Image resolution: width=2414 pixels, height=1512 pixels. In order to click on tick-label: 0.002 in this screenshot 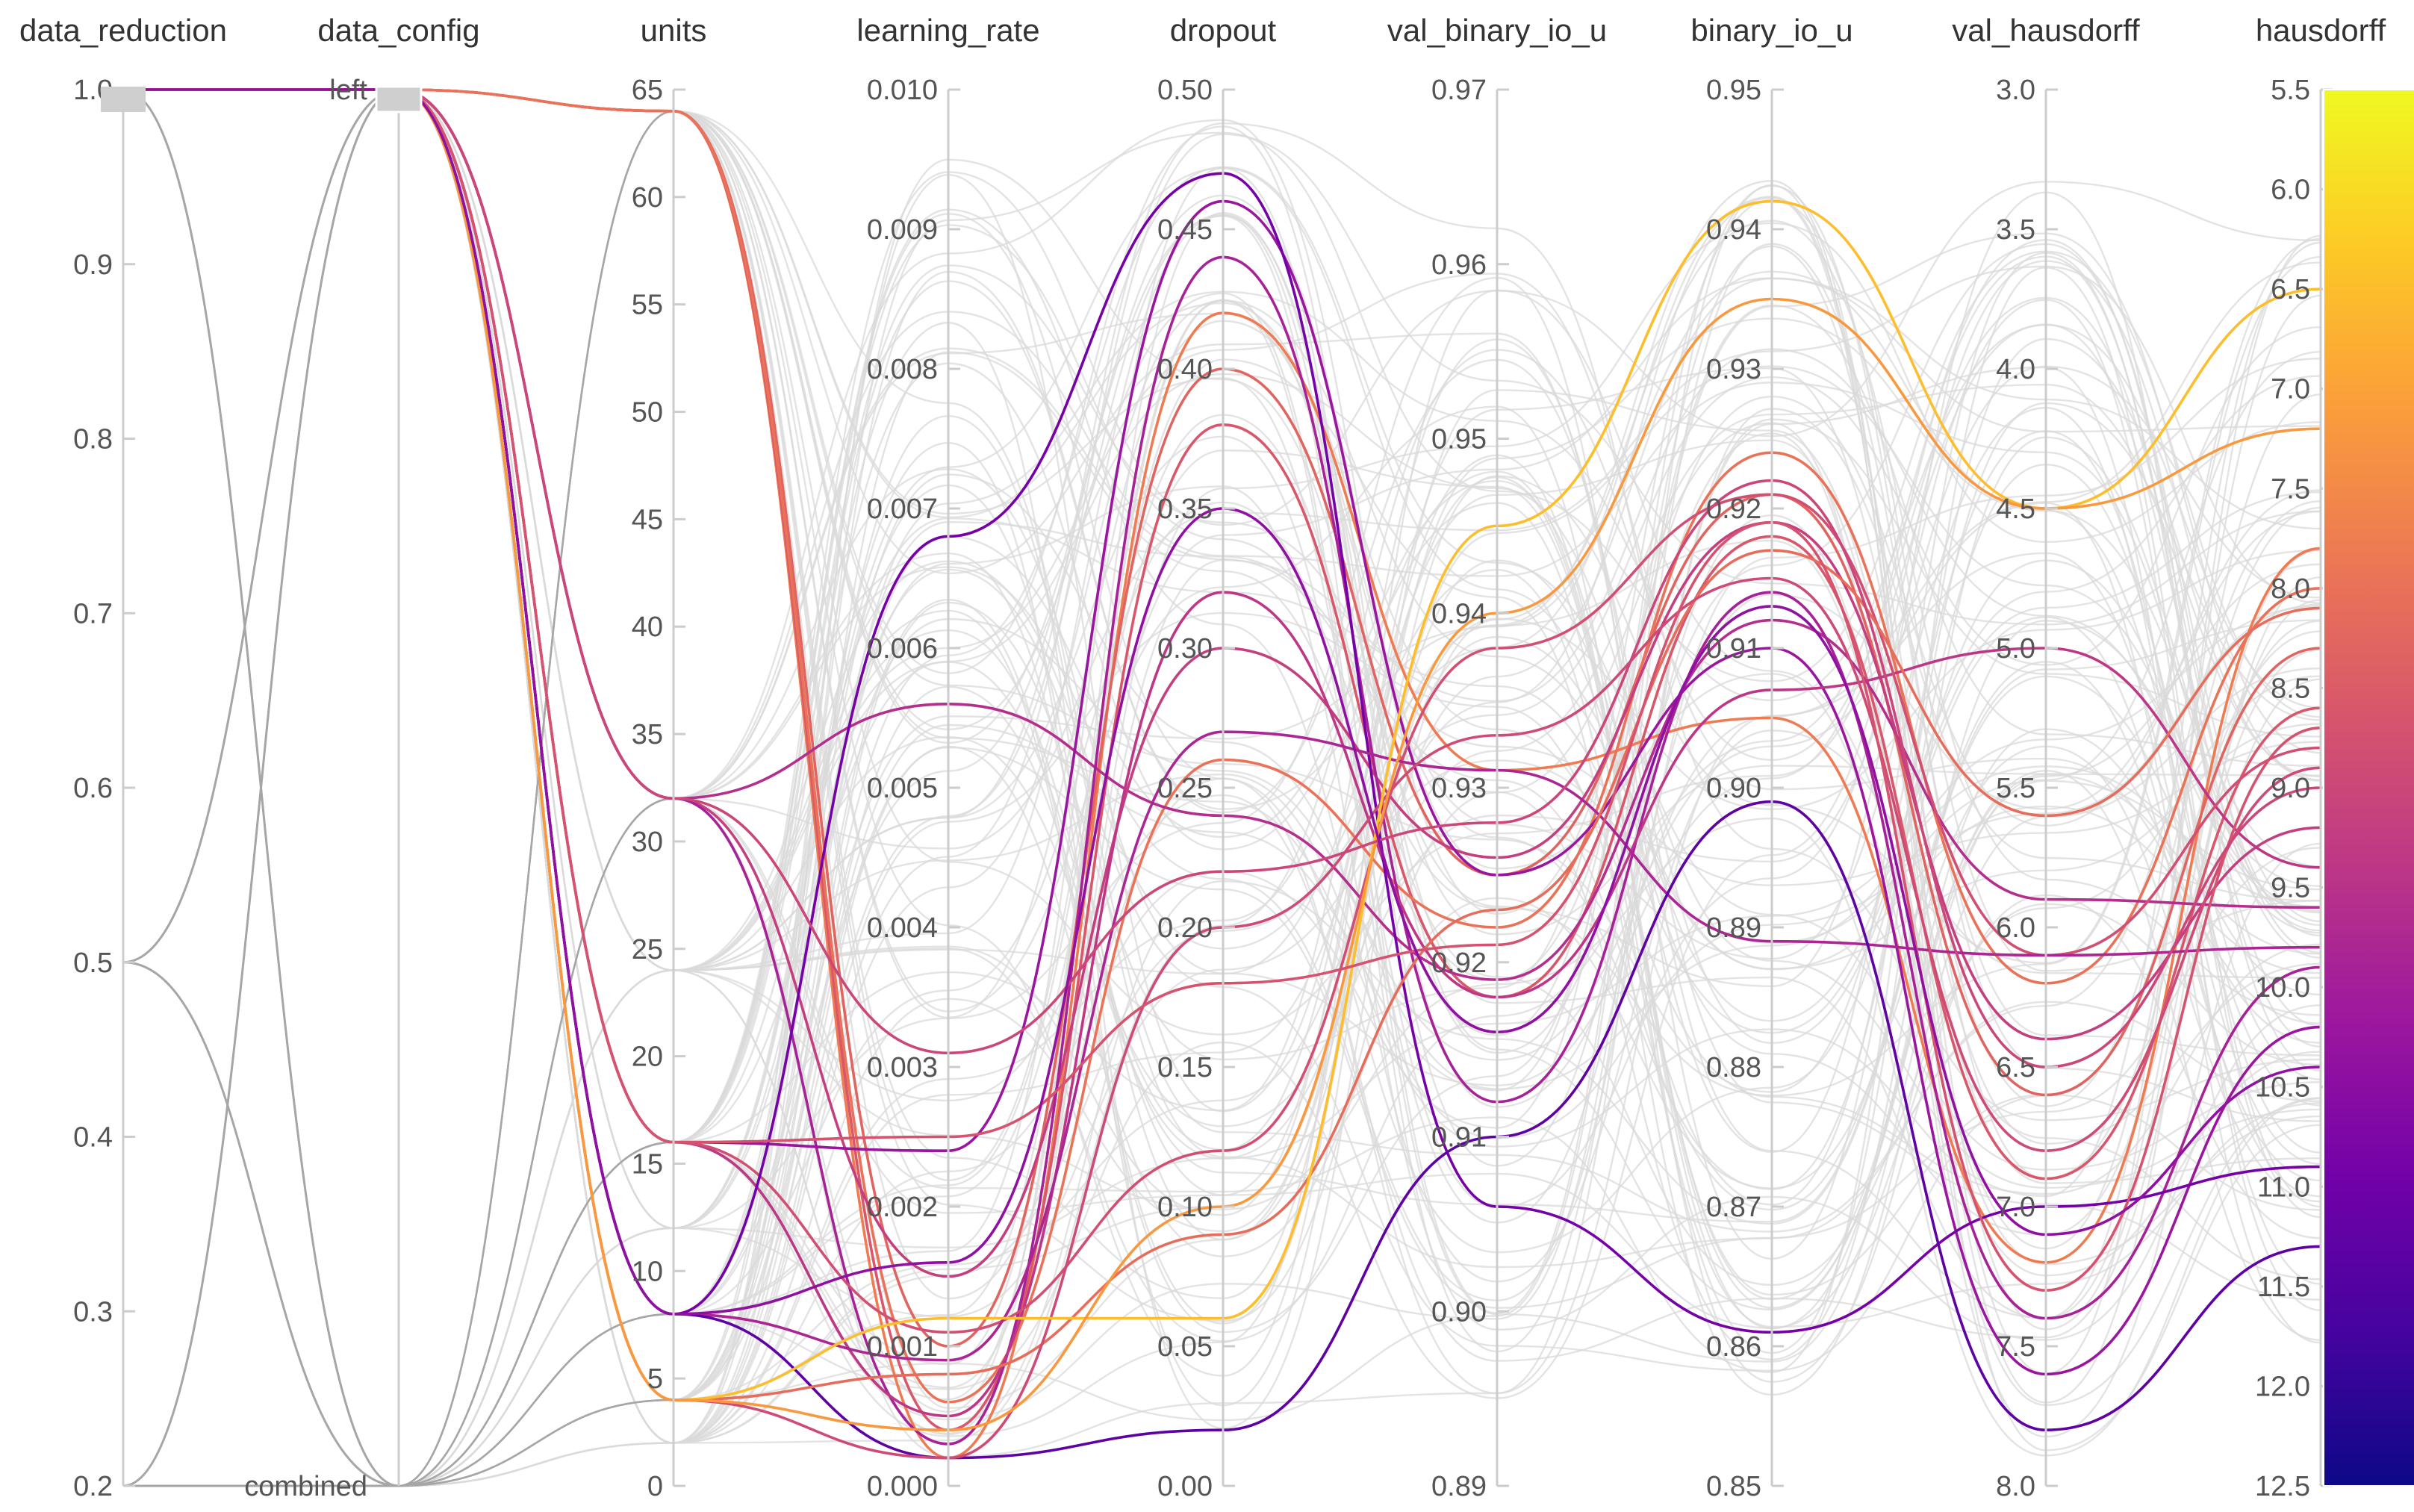, I will do `click(902, 1207)`.